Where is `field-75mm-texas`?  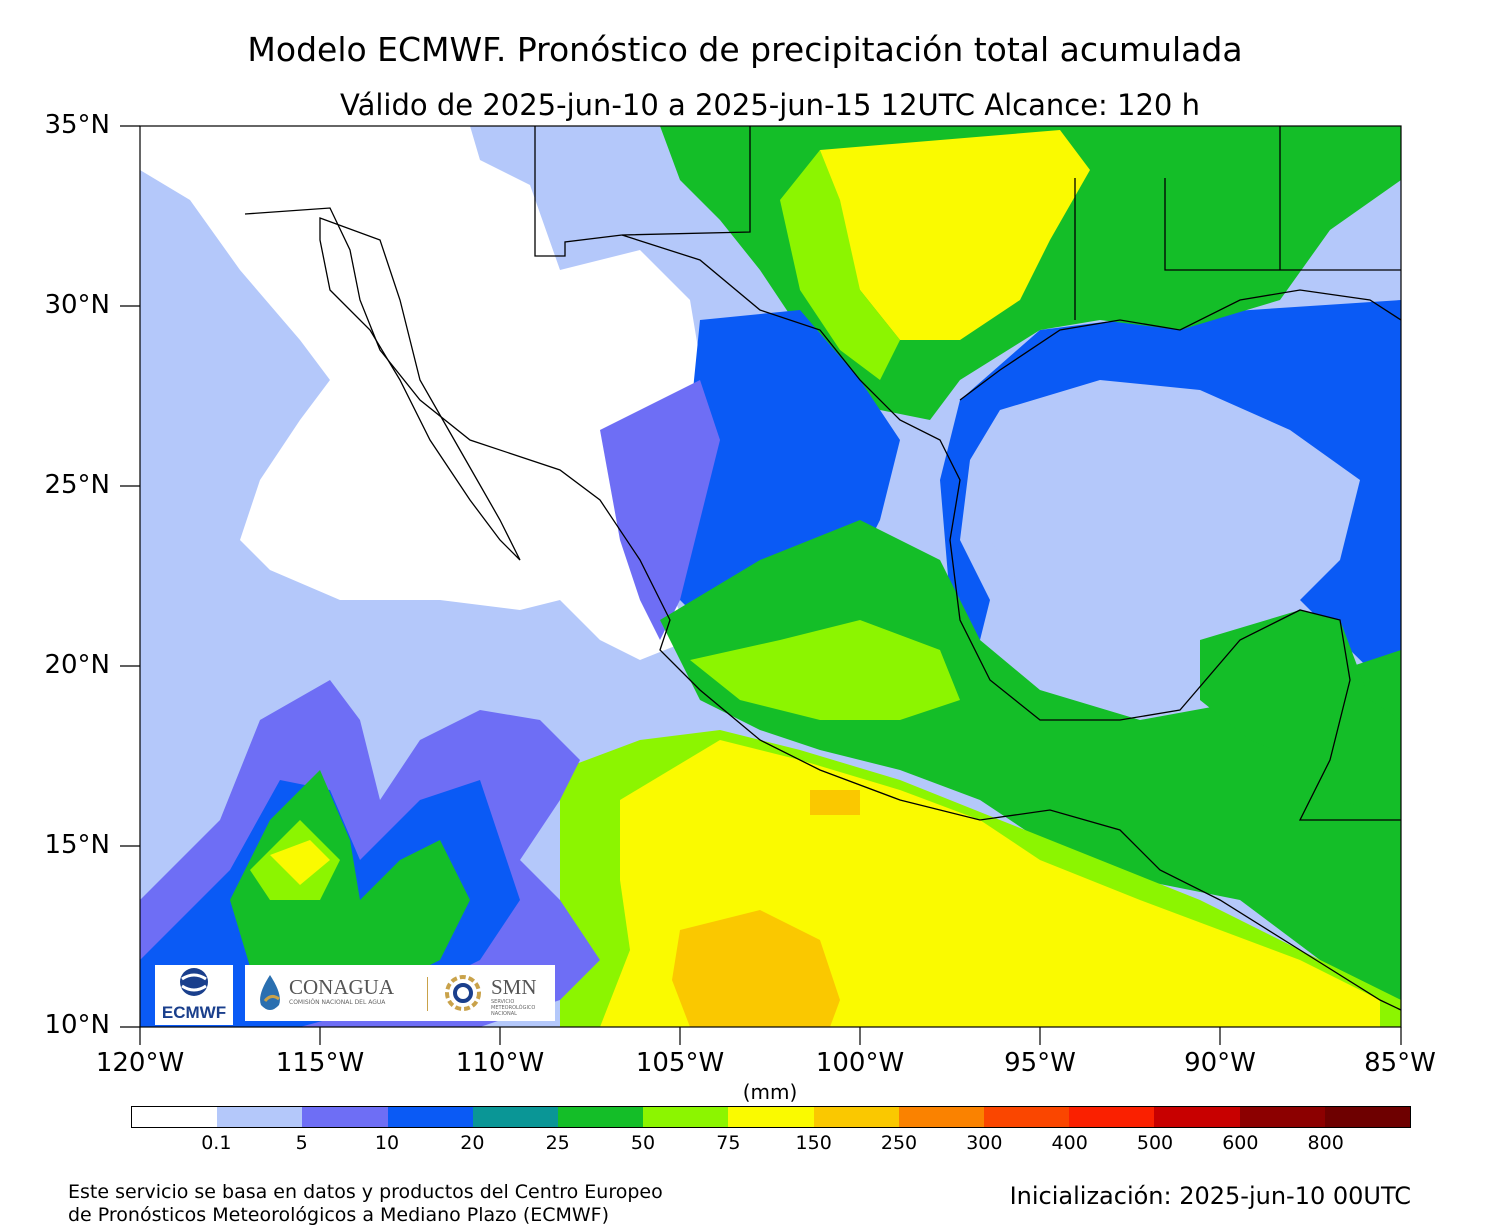
field-75mm-texas is located at coordinates (840, 265).